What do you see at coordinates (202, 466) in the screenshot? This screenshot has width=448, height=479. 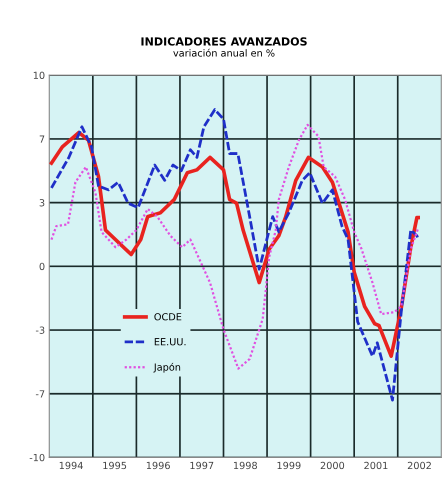 I see `x-tick-label: 1997` at bounding box center [202, 466].